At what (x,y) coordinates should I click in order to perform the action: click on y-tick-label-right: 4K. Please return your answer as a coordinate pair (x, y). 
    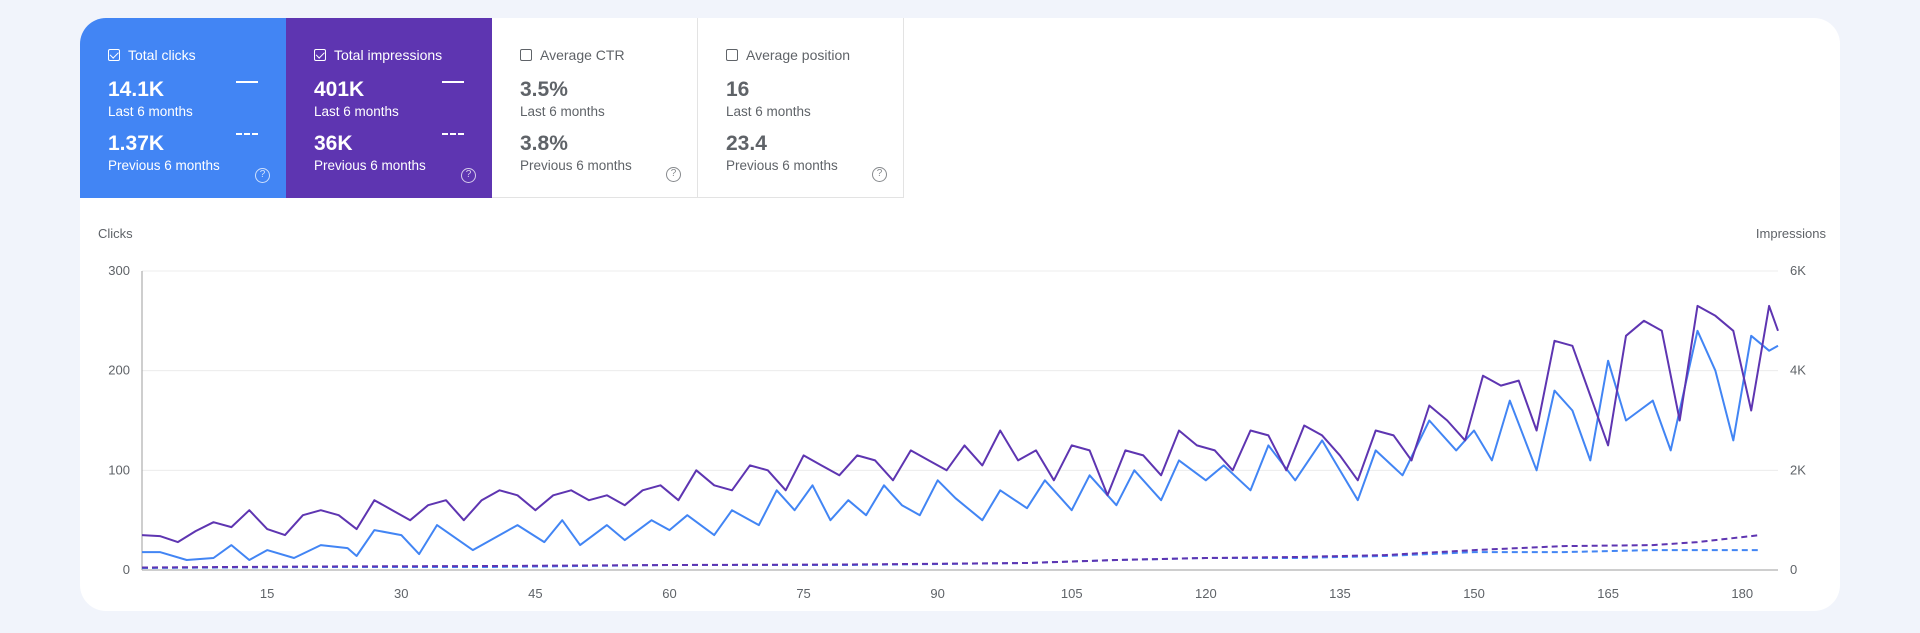
    Looking at the image, I should click on (1798, 370).